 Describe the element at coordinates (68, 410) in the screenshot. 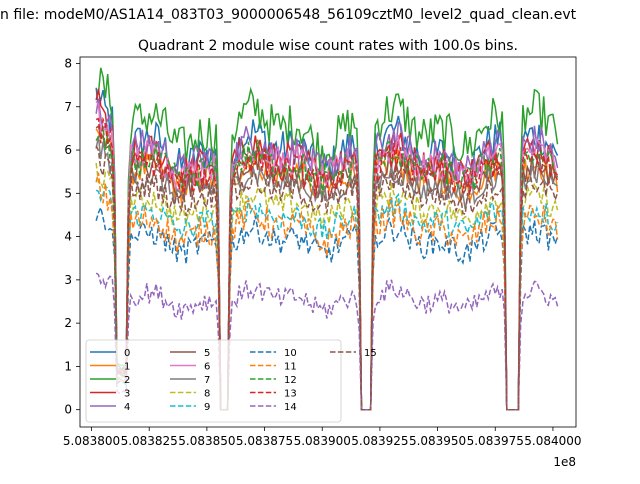

I see `y-tick-label: 0` at that location.